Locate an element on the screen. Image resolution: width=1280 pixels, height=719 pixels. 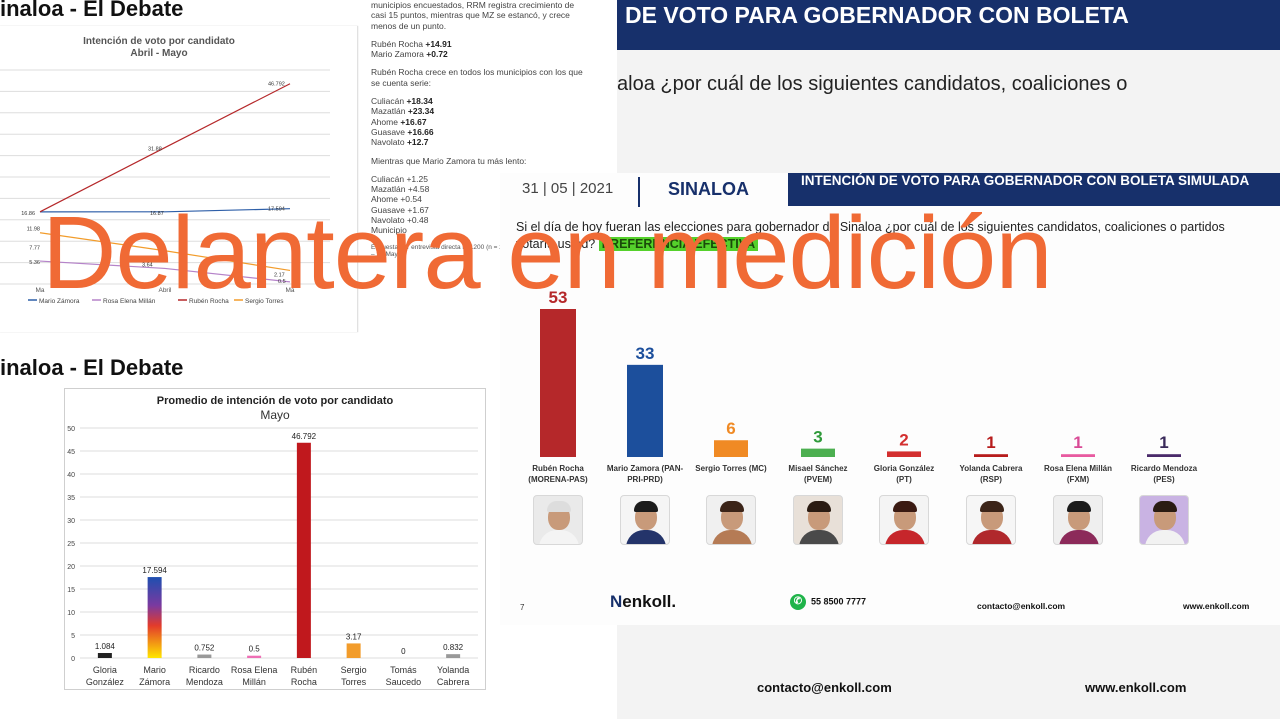
municipio-value: +1.25 is located at coordinates (417, 178).